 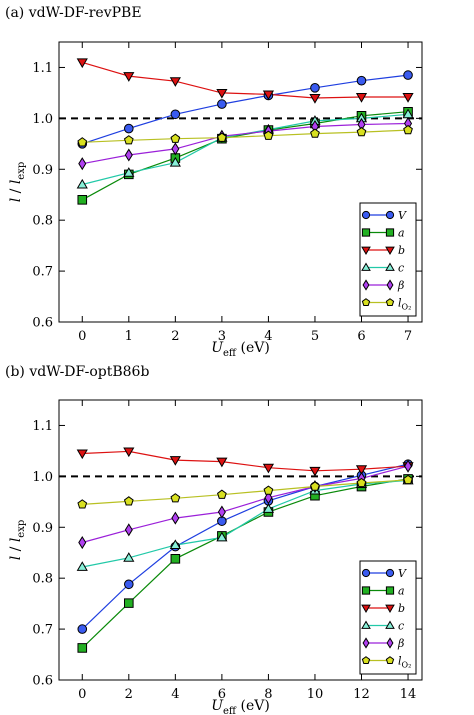 I want to click on x-axis-label: Ueff (eV), so click(x=240, y=349).